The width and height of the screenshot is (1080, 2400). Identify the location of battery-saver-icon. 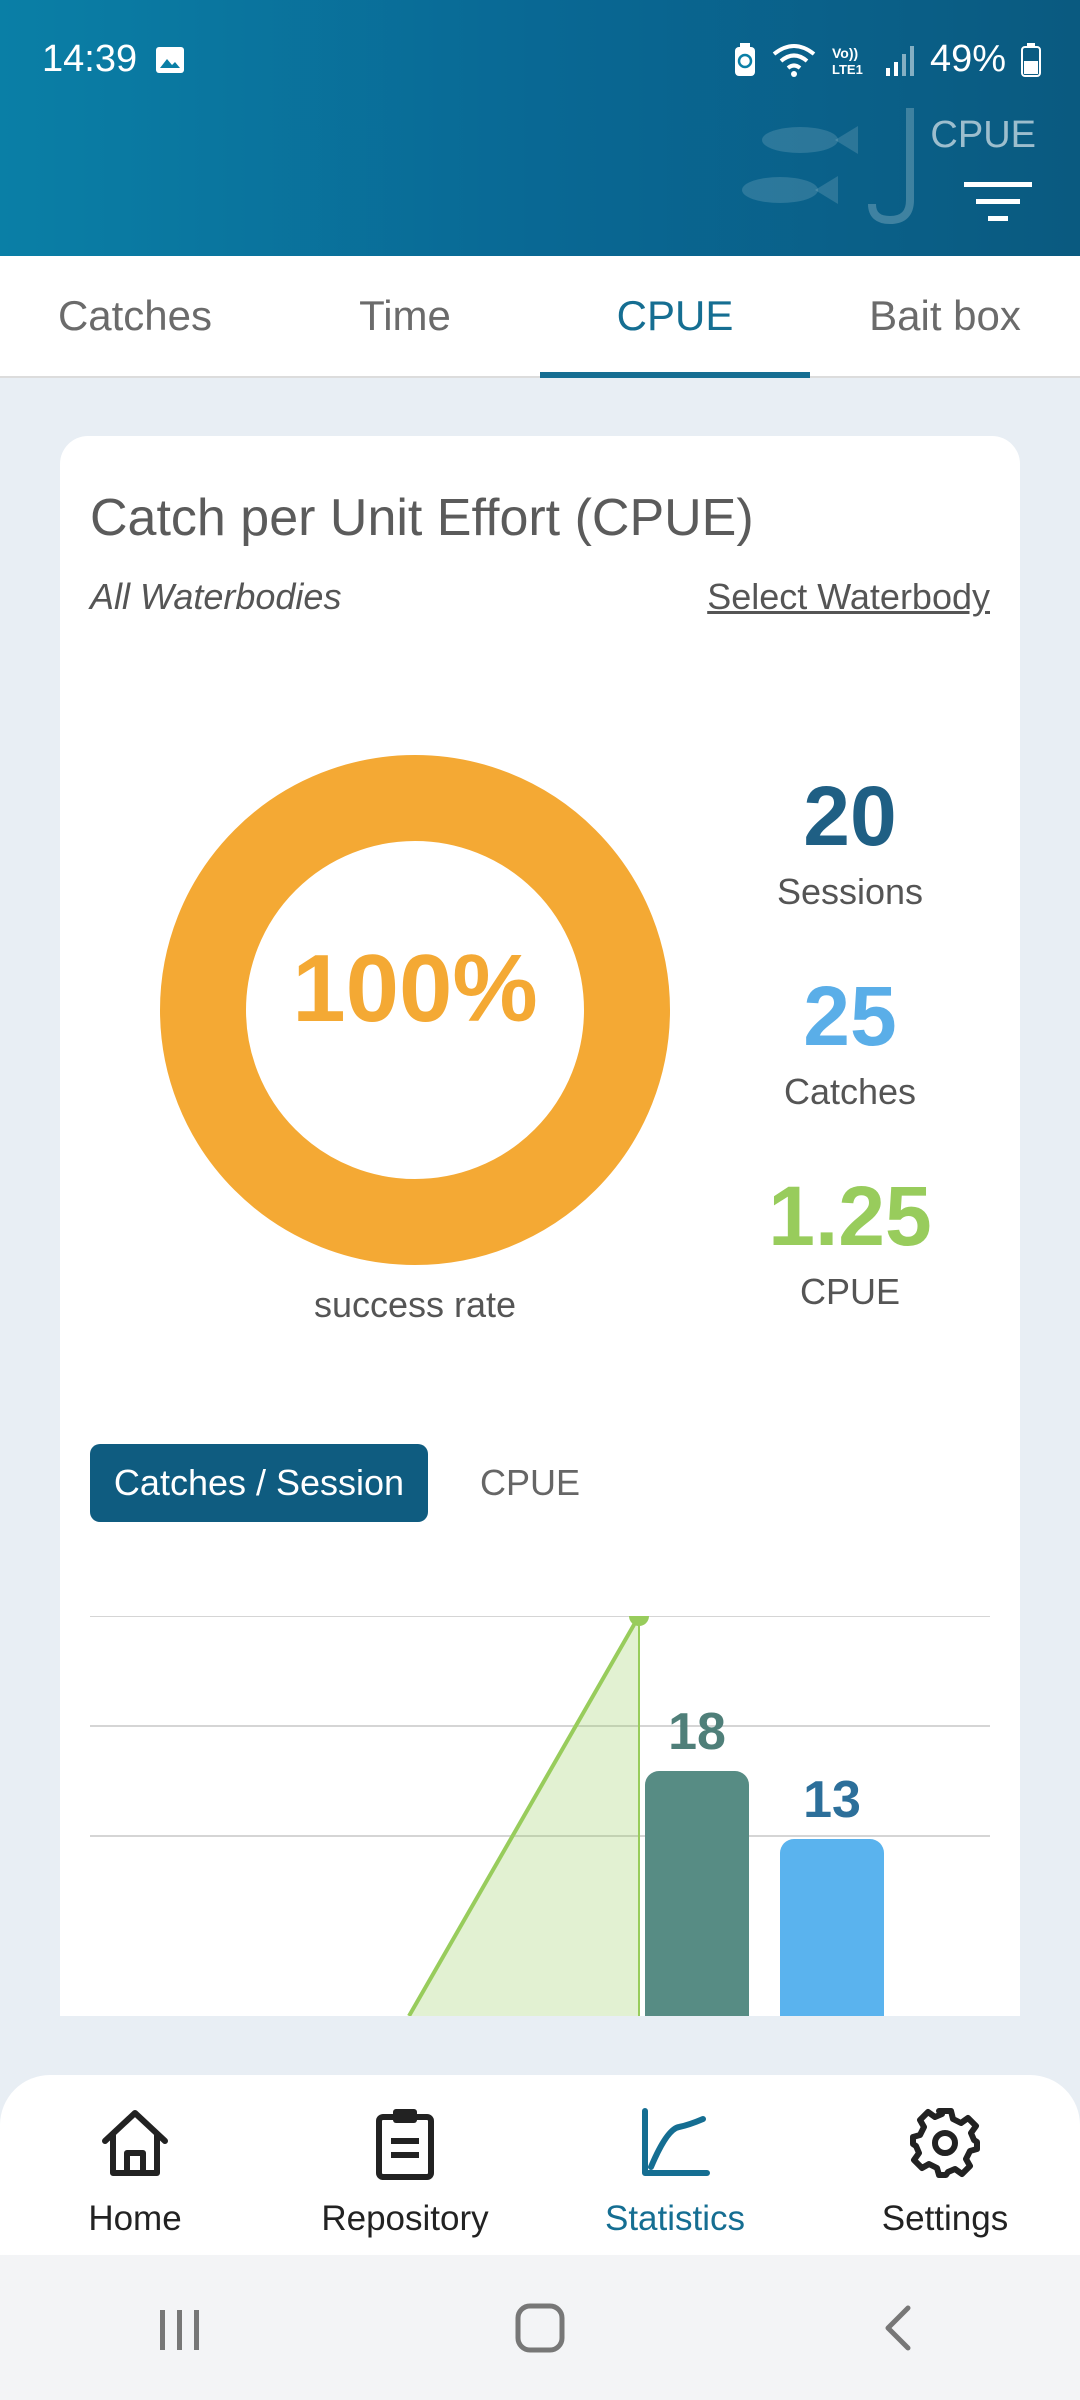
(744, 59).